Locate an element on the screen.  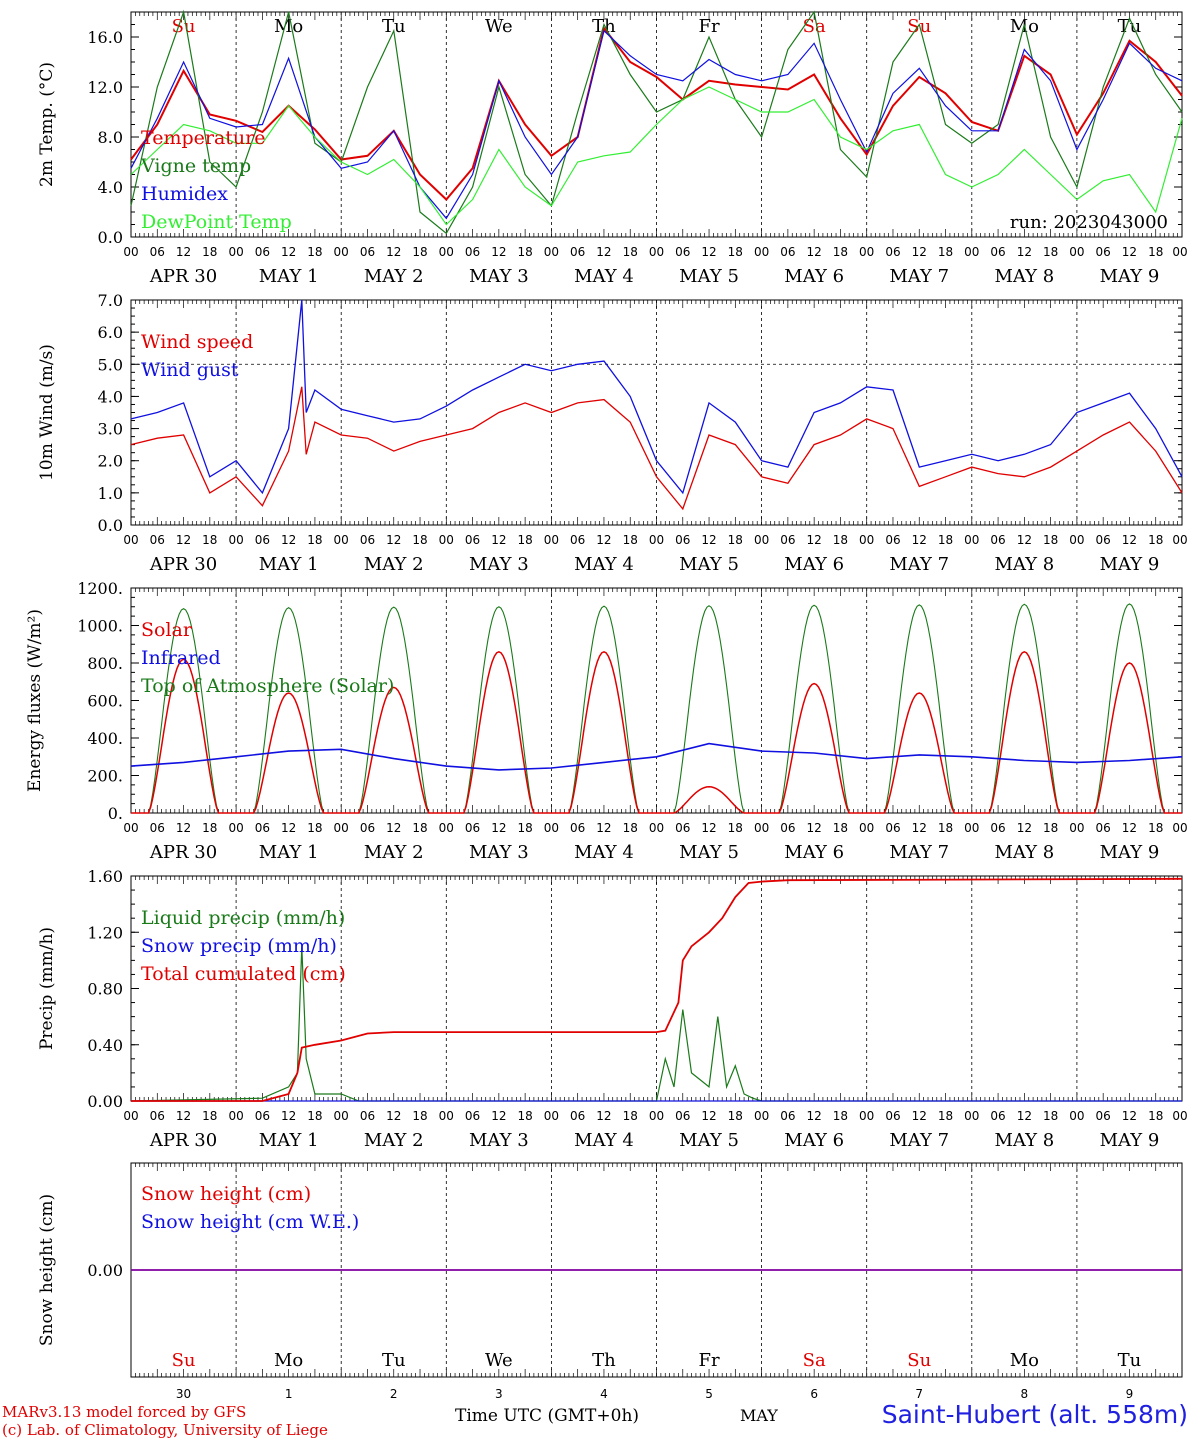
infrared-line is located at coordinates (656, 756).